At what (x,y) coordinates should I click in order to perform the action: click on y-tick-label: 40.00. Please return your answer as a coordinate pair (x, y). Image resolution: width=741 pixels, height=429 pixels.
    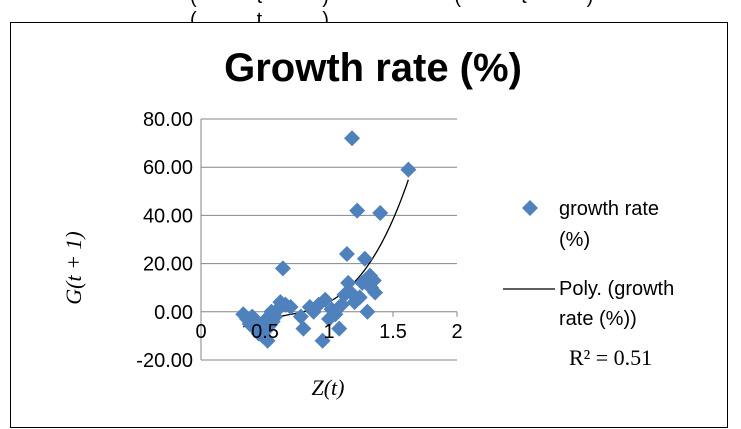
    Looking at the image, I should click on (168, 216).